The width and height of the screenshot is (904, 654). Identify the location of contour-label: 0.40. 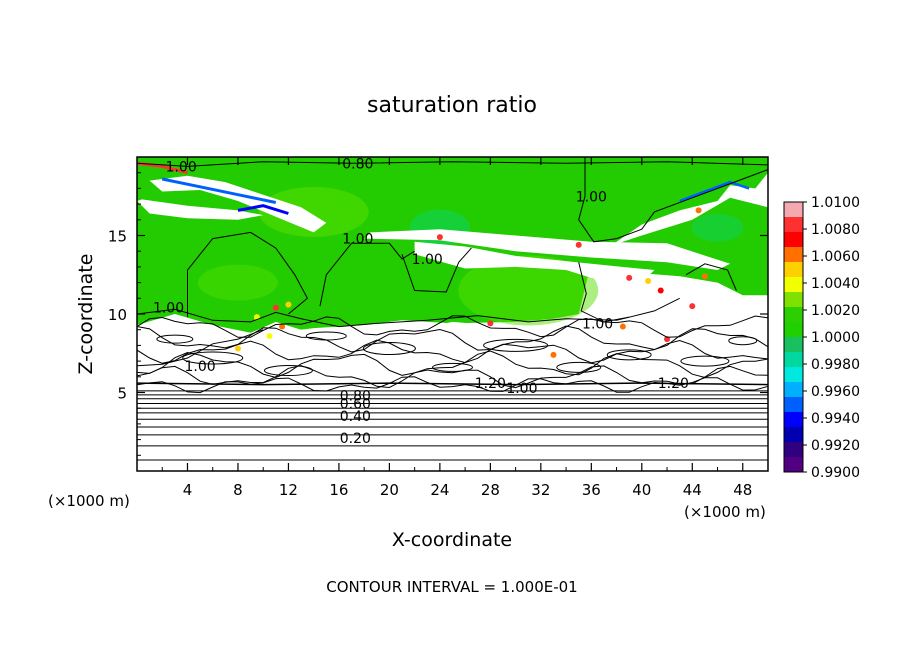
(355, 417).